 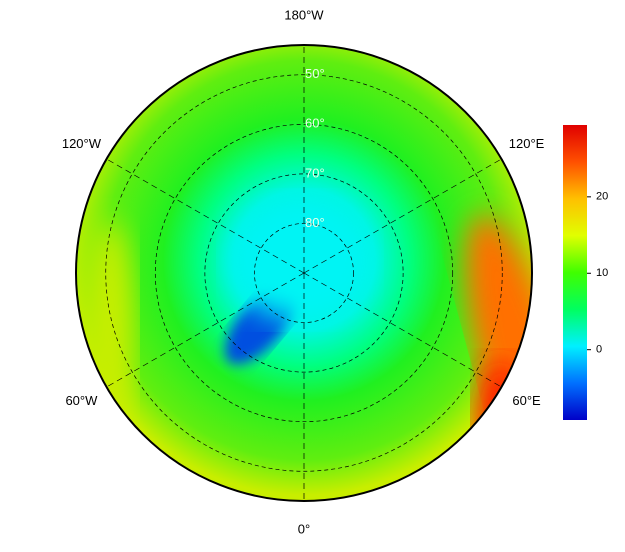 What do you see at coordinates (315, 123) in the screenshot?
I see `latitude-label: 60°` at bounding box center [315, 123].